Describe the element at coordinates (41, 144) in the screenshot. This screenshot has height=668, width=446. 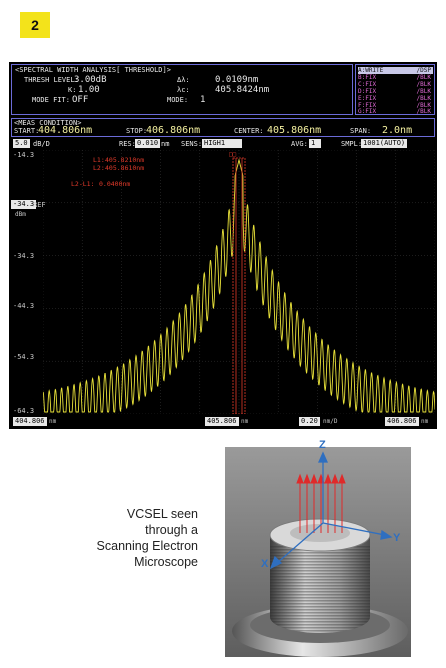
I see `scale-unit: dB/D` at that location.